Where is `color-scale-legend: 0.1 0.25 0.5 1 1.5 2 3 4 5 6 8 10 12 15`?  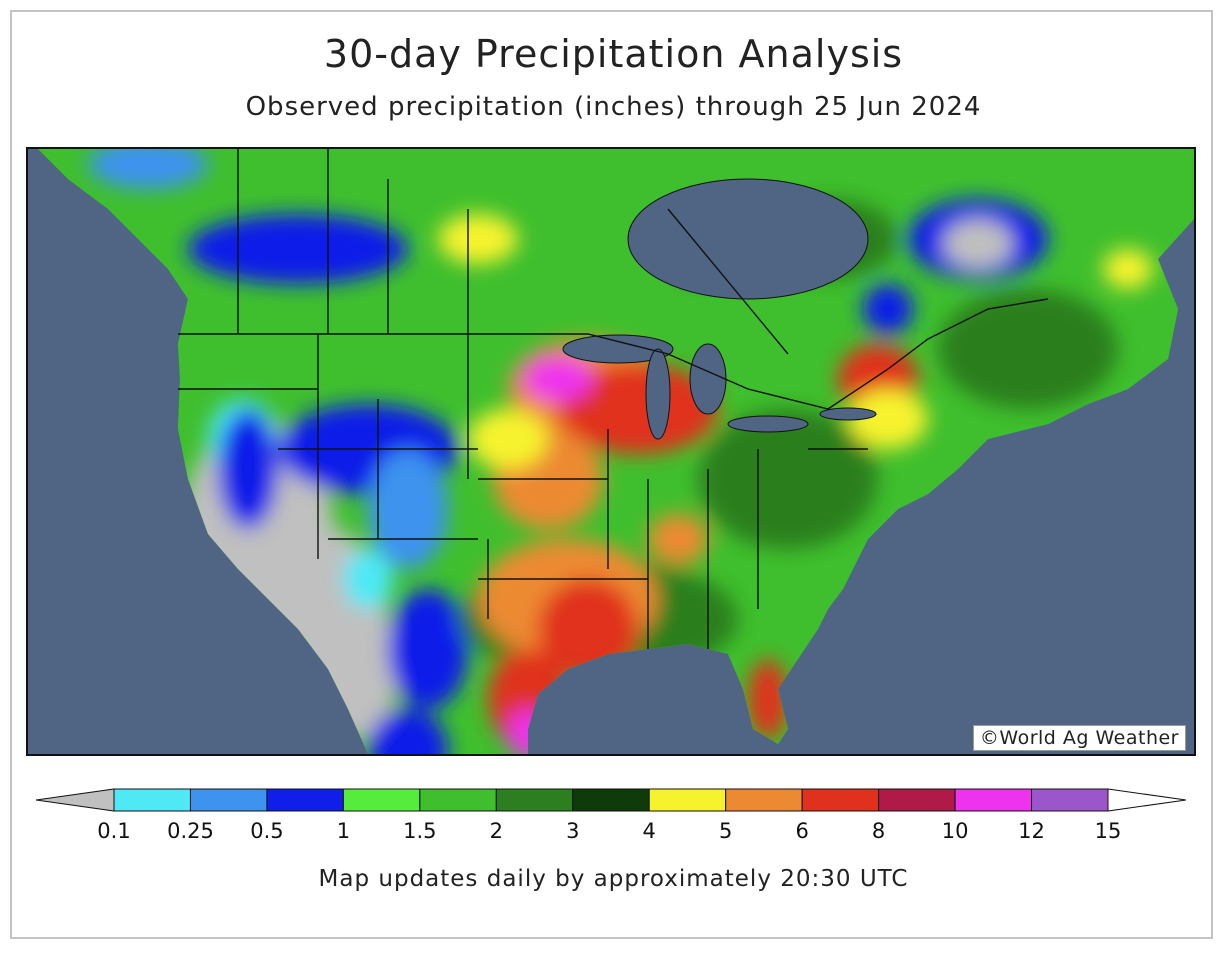 color-scale-legend: 0.1 0.25 0.5 1 1.5 2 3 4 5 6 8 10 12 15 is located at coordinates (611, 815).